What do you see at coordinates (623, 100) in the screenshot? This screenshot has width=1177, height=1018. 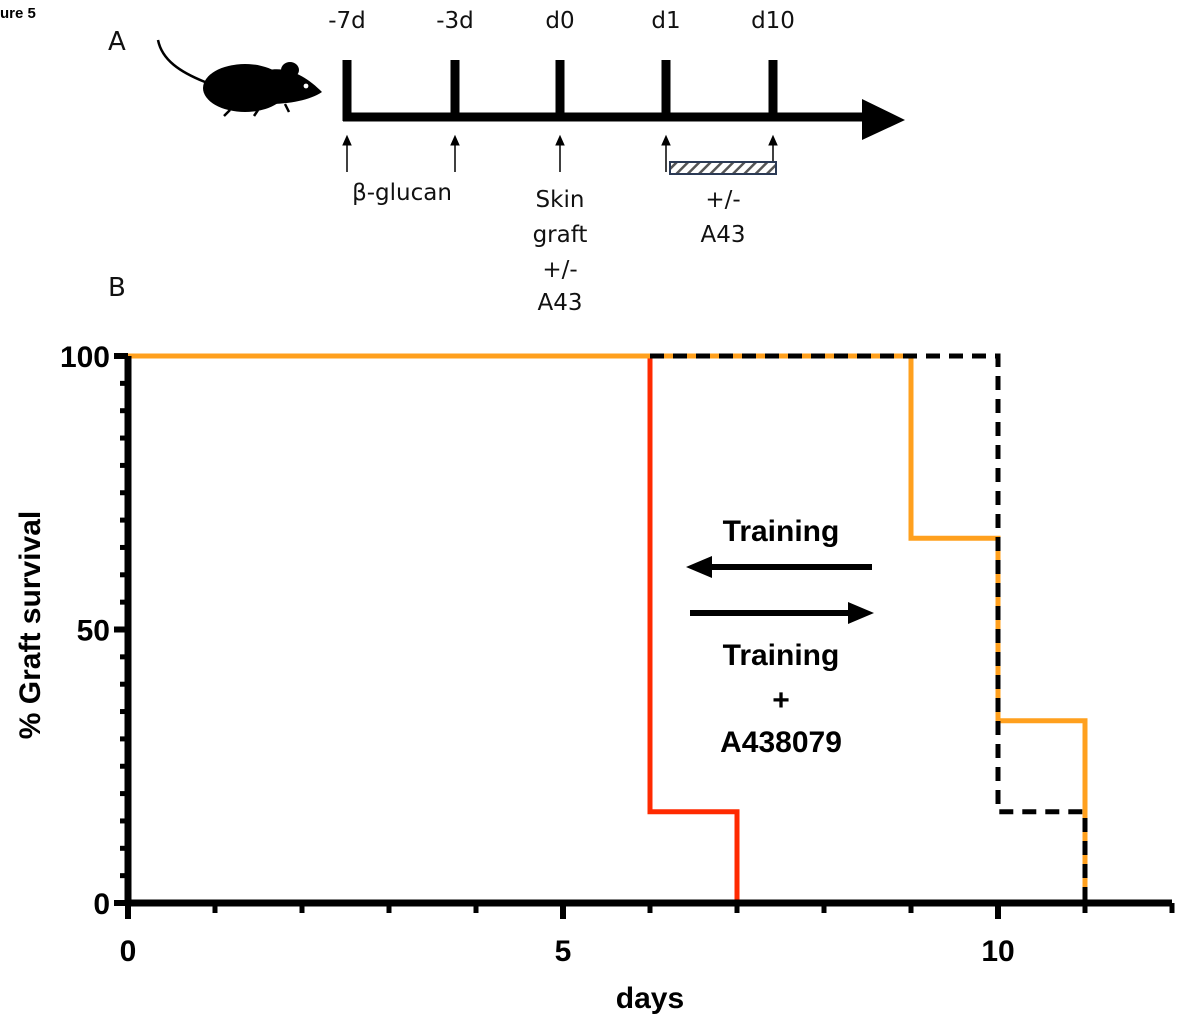 I see `timeline` at bounding box center [623, 100].